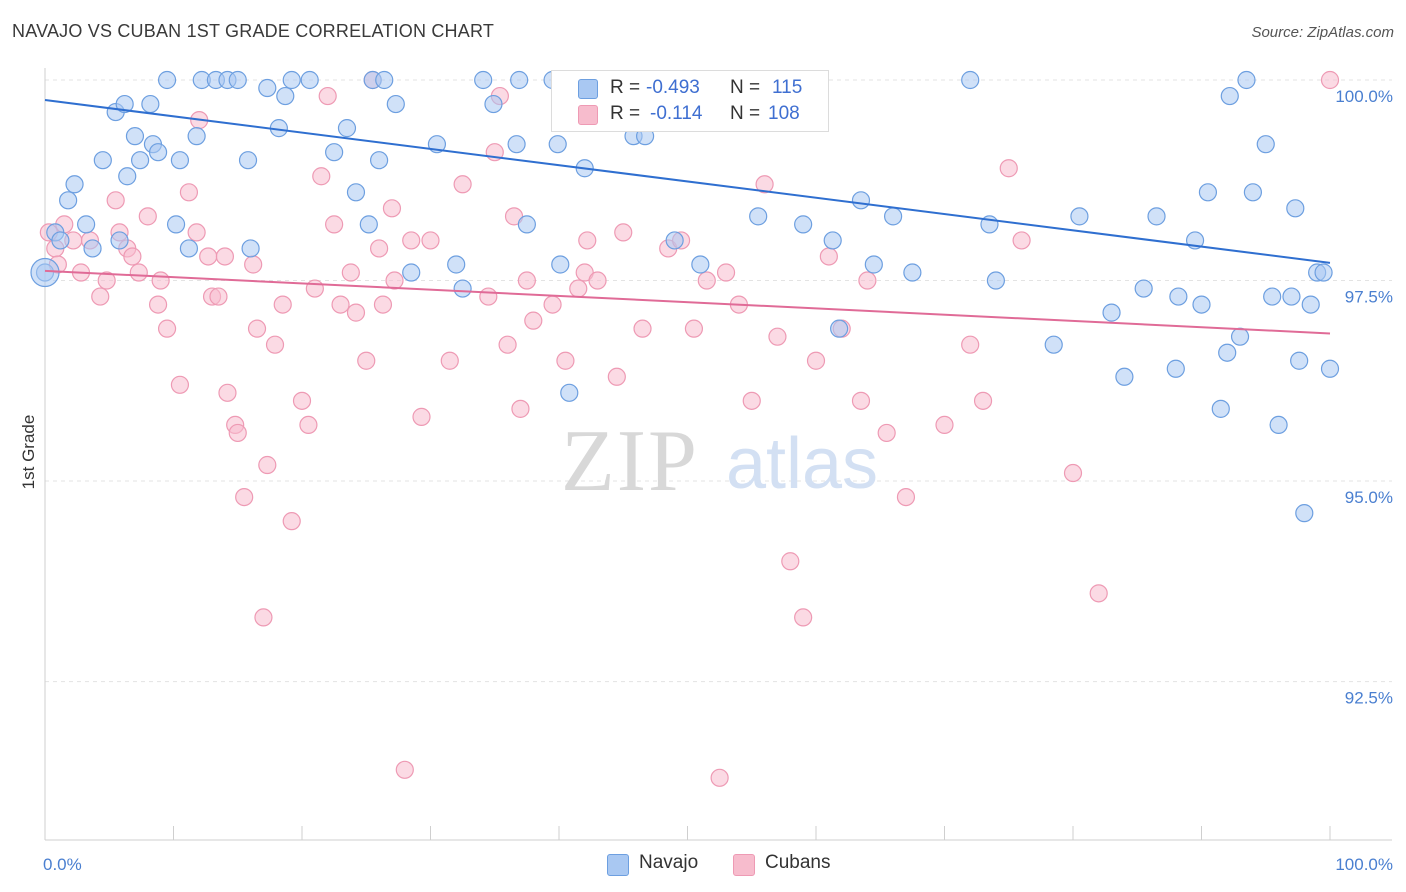  What do you see at coordinates (719, 461) in the screenshot?
I see `watermark: ZIP atlas` at bounding box center [719, 461].